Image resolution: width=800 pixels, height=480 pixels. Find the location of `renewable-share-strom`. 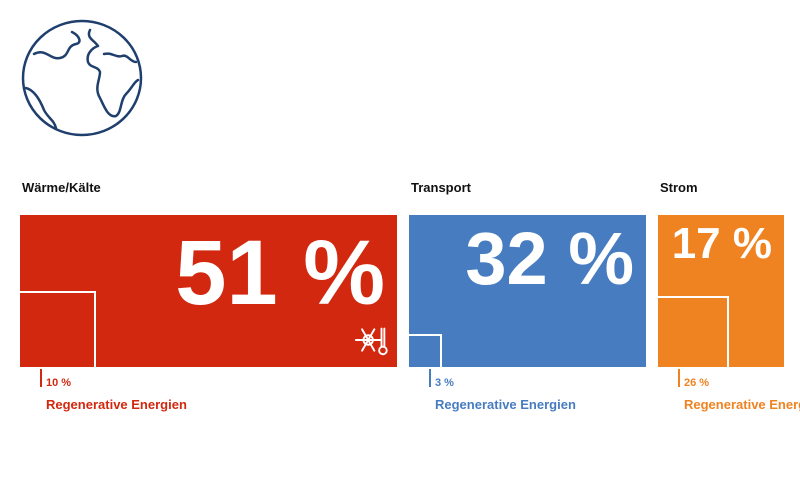

renewable-share-strom is located at coordinates (693, 331).